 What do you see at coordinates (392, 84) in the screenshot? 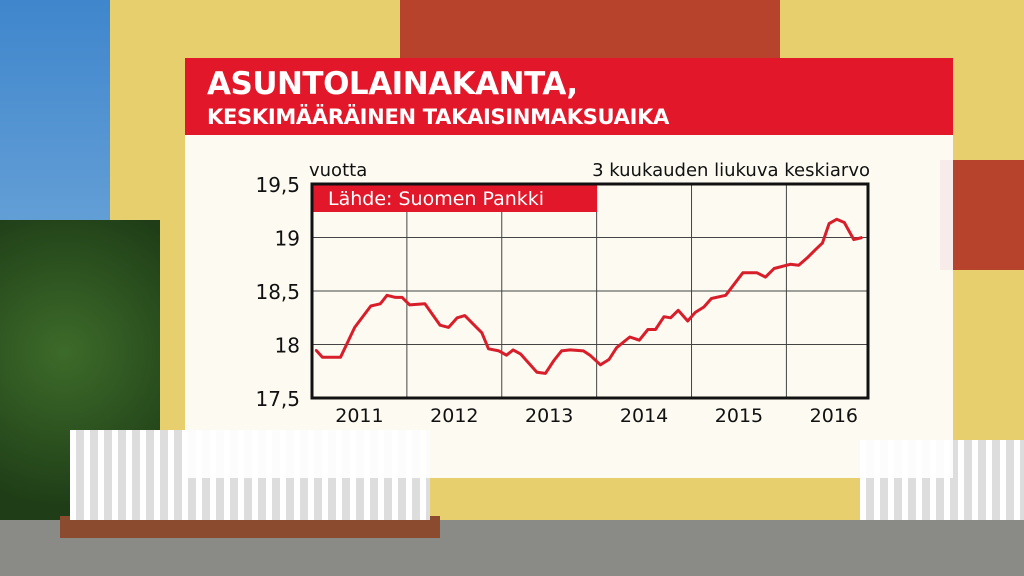
I see `chart-title: ASUNTOLAINAKANTA,` at bounding box center [392, 84].